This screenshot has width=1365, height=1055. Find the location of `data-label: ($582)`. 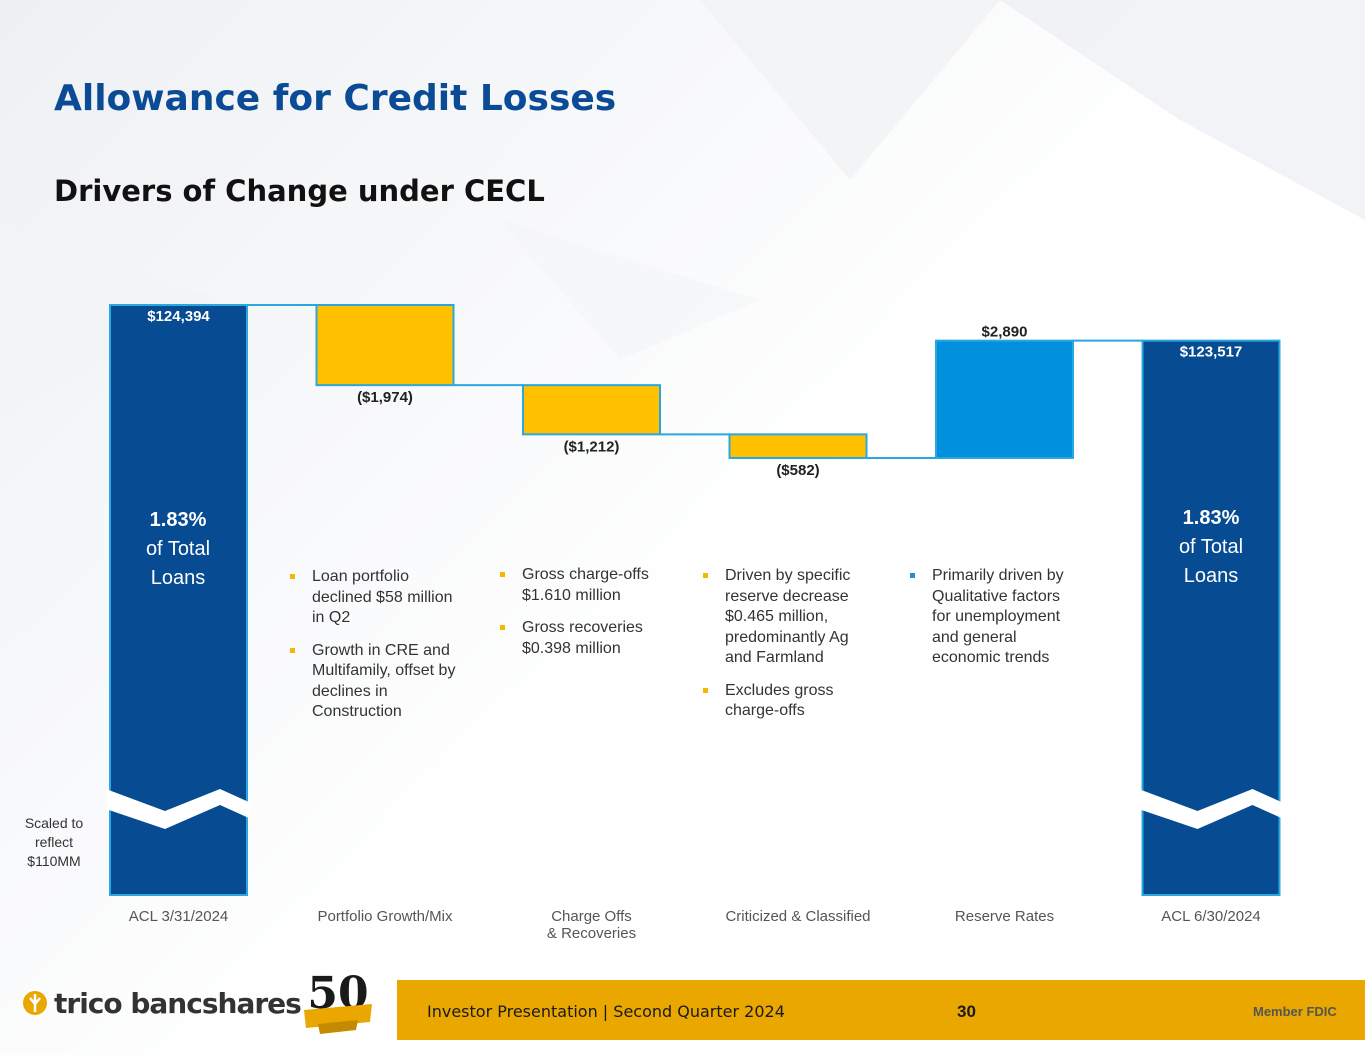

data-label: ($582) is located at coordinates (797, 470).